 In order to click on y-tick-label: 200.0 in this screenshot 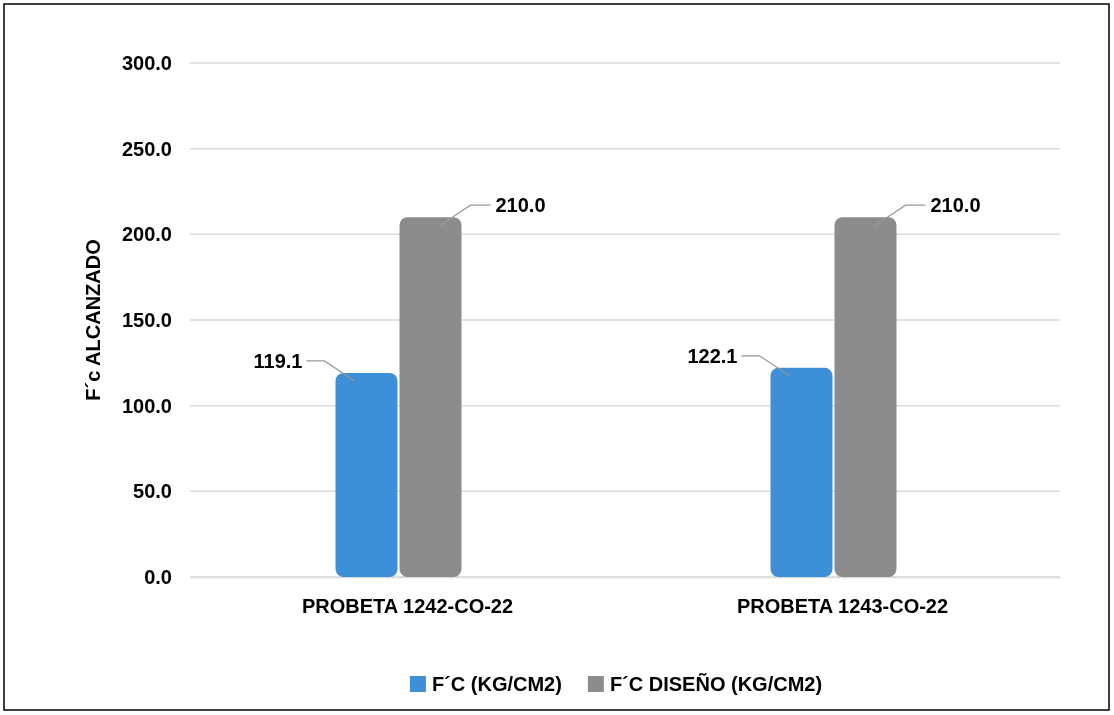, I will do `click(146, 234)`.